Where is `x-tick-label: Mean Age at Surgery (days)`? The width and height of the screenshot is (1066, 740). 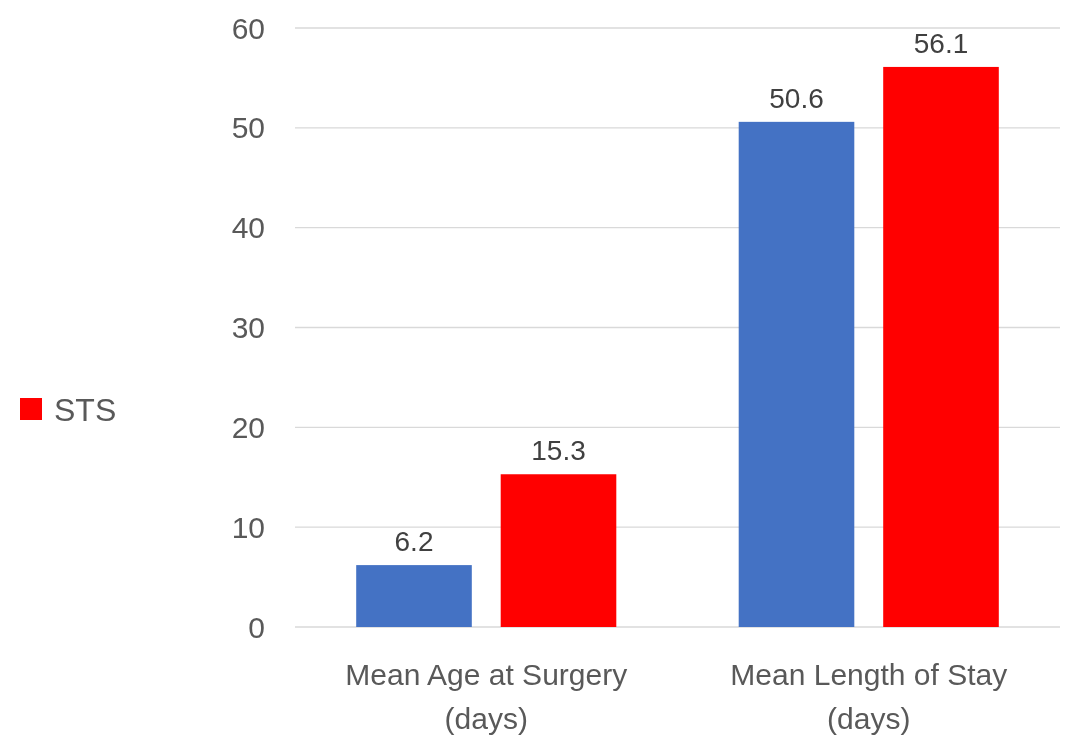 x-tick-label: Mean Age at Surgery (days) is located at coordinates (486, 696).